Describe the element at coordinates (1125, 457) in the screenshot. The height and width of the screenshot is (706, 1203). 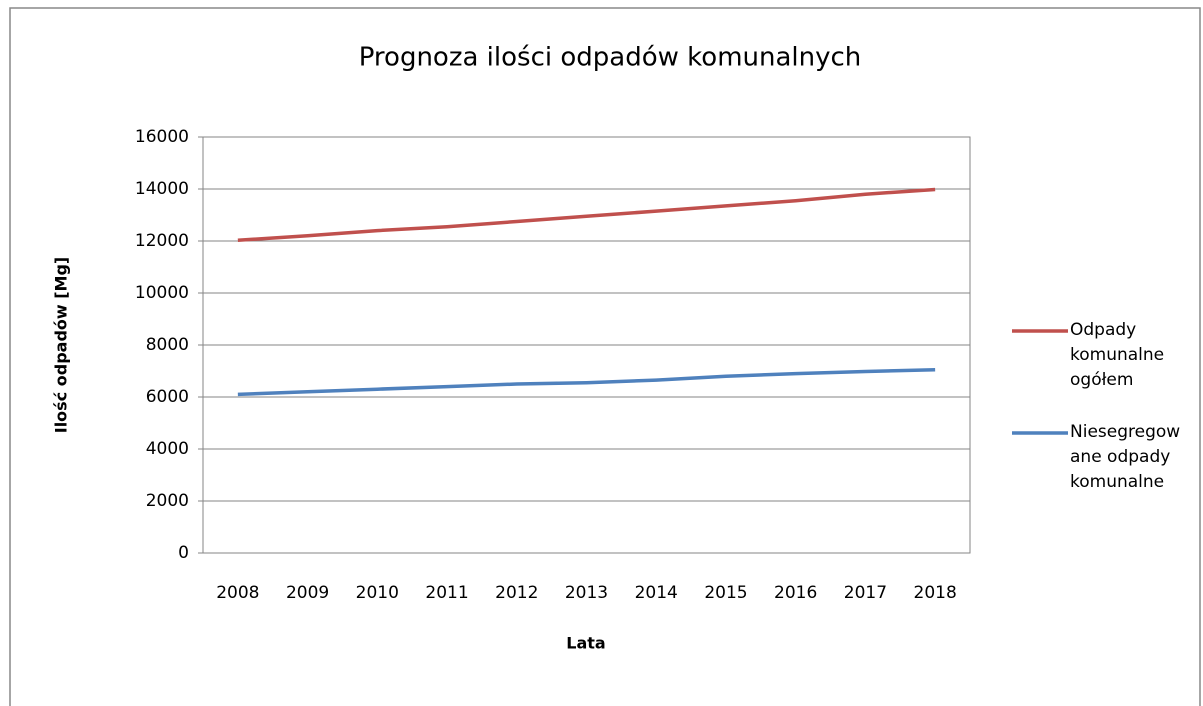
I see `legend-label: Niesegregowane odpady komunalne` at that location.